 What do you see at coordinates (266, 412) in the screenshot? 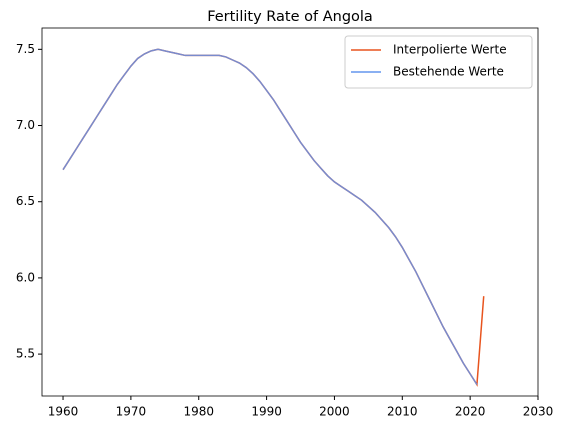
I see `x-tick-label: 1990` at bounding box center [266, 412].